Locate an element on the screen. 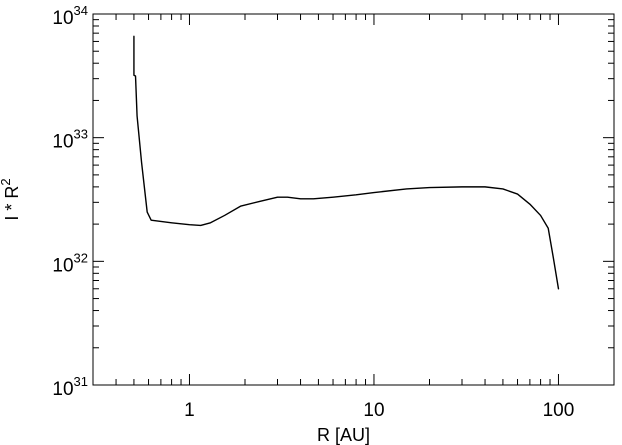 Image resolution: width=622 pixels, height=445 pixels. y-tick-label: 1033 is located at coordinates (70, 140).